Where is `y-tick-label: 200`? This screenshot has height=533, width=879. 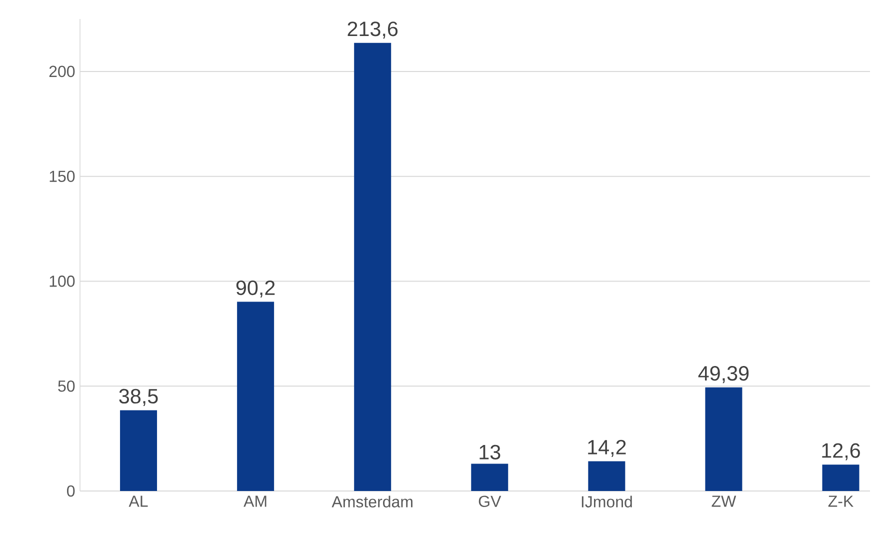
y-tick-label: 200 is located at coordinates (62, 72).